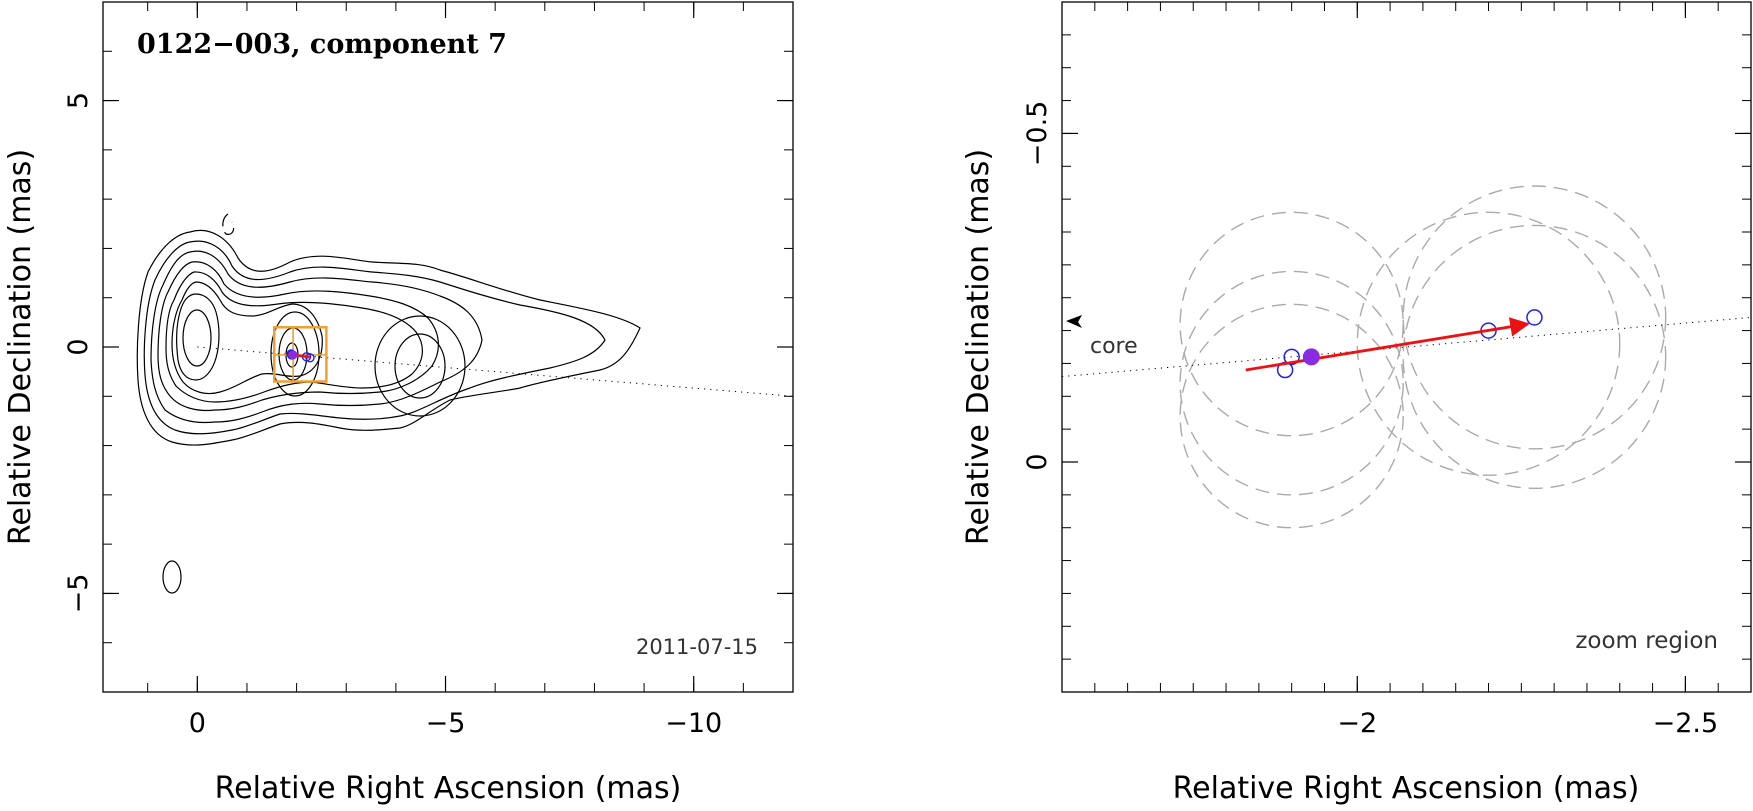  What do you see at coordinates (446, 723) in the screenshot?
I see `left-x-tick-label: −5` at bounding box center [446, 723].